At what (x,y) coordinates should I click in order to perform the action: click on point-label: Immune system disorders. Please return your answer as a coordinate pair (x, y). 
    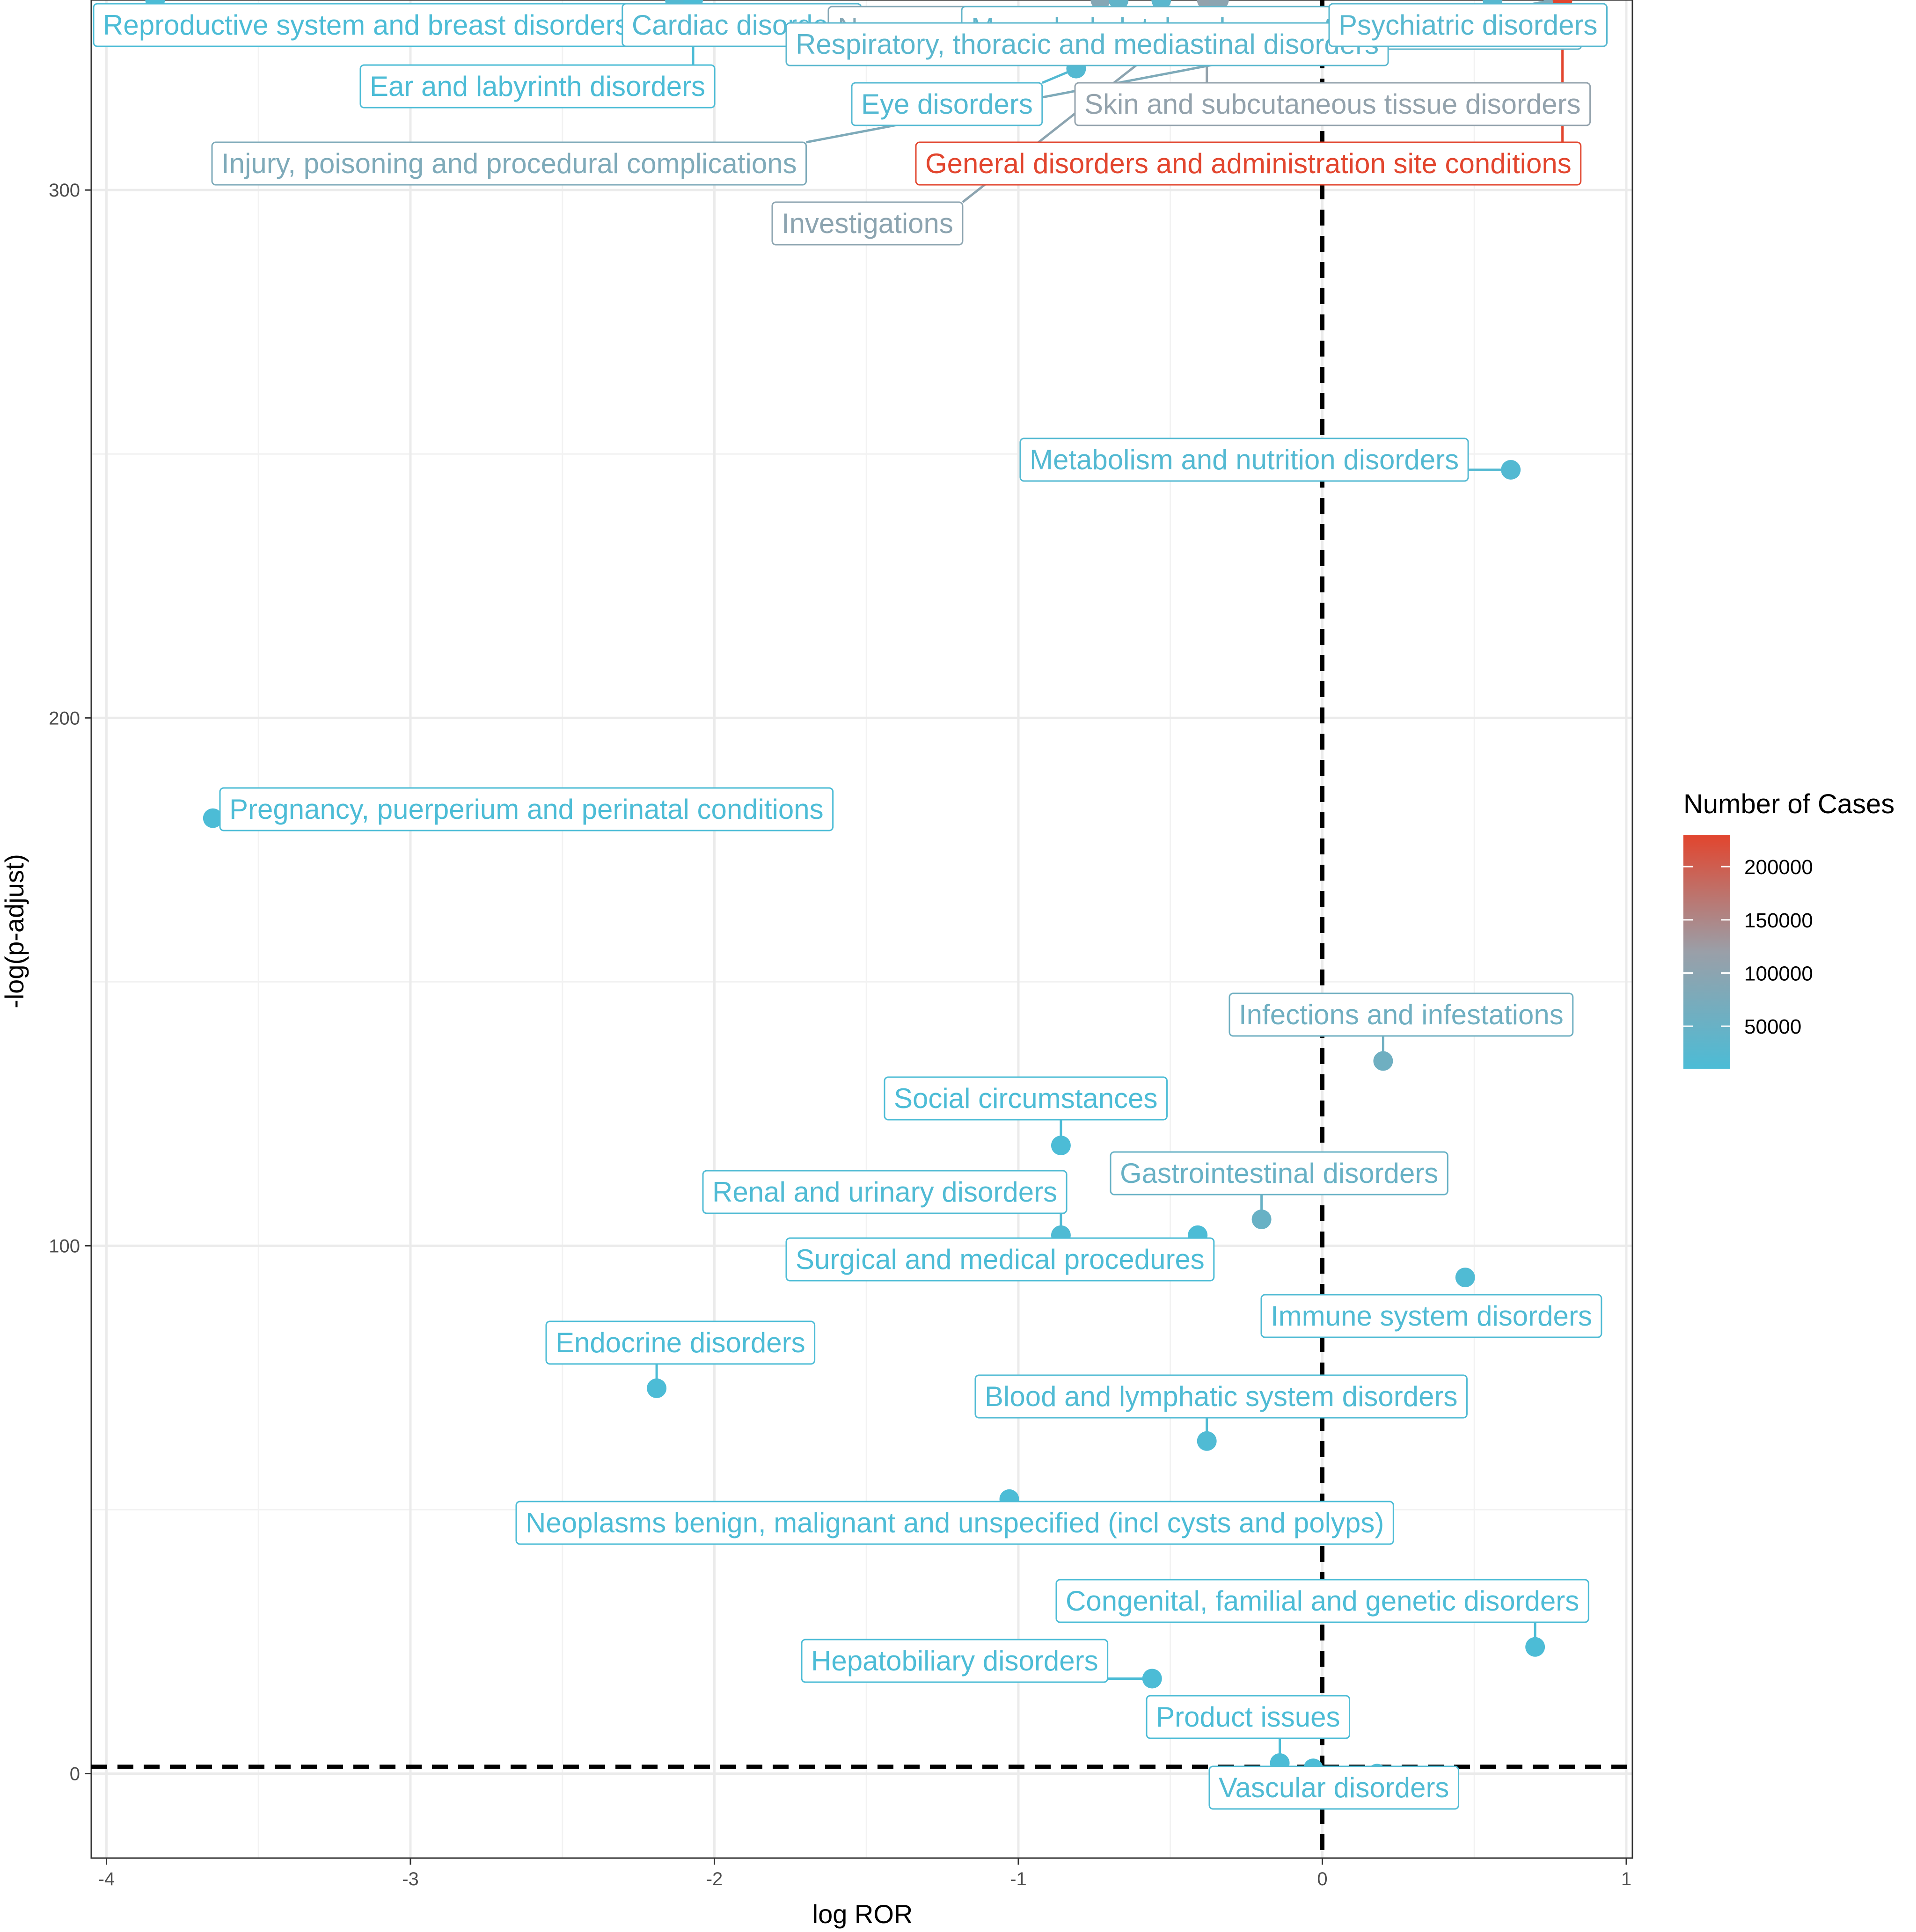
    Looking at the image, I should click on (1431, 1316).